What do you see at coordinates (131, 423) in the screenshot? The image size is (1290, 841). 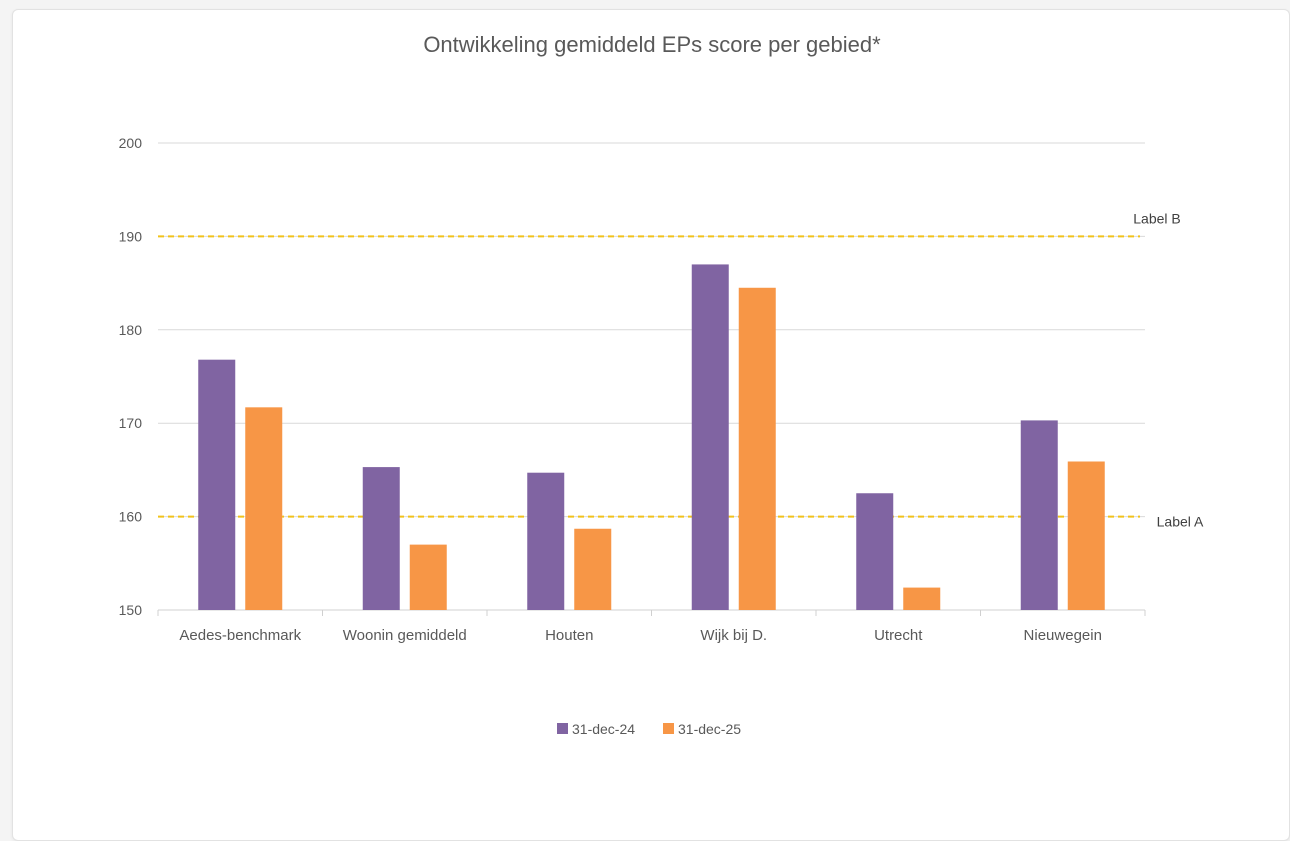 I see `y-tick-label: 170` at bounding box center [131, 423].